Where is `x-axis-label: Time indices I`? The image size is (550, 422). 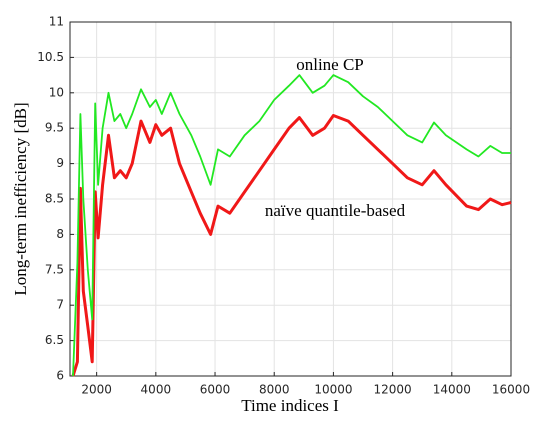 x-axis-label: Time indices I is located at coordinates (290, 405).